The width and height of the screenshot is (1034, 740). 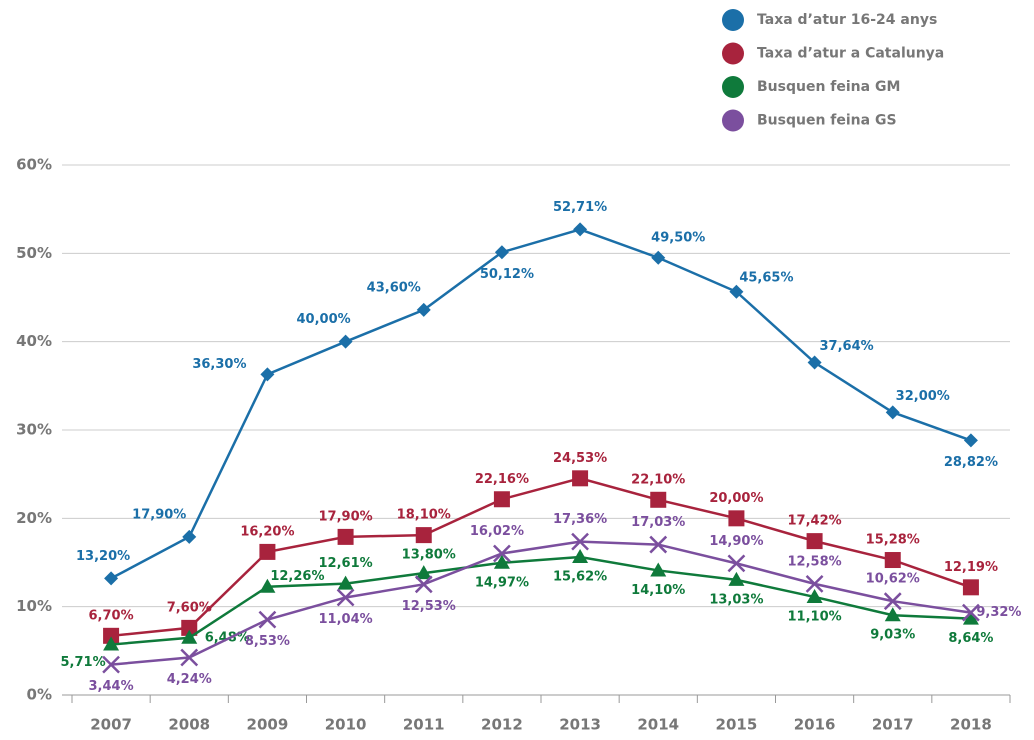 I want to click on y-tick-label: 0%, so click(x=39, y=695).